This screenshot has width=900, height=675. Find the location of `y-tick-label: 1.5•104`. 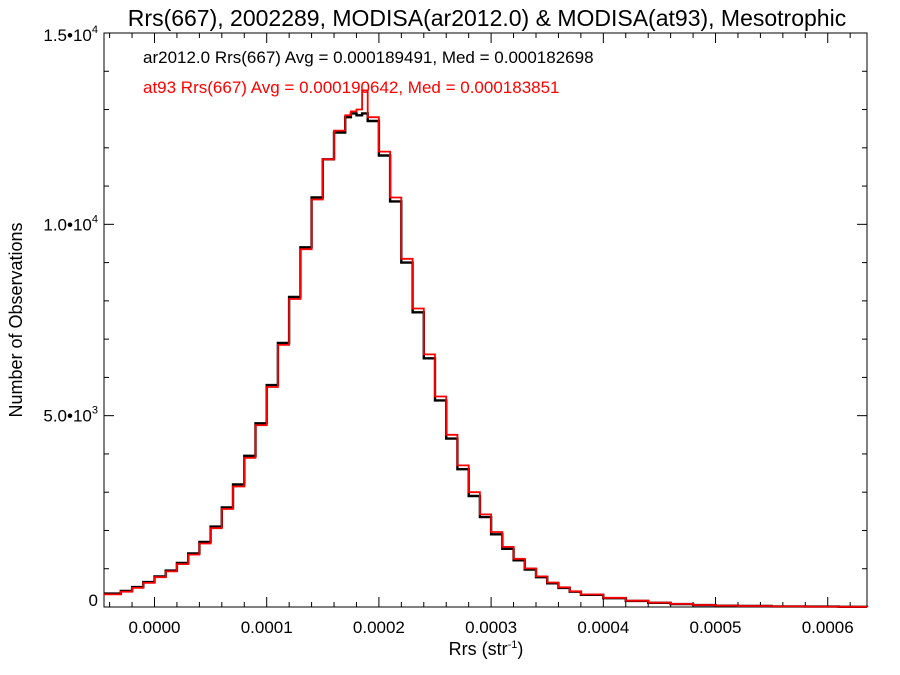

y-tick-label: 1.5•104 is located at coordinates (70, 34).